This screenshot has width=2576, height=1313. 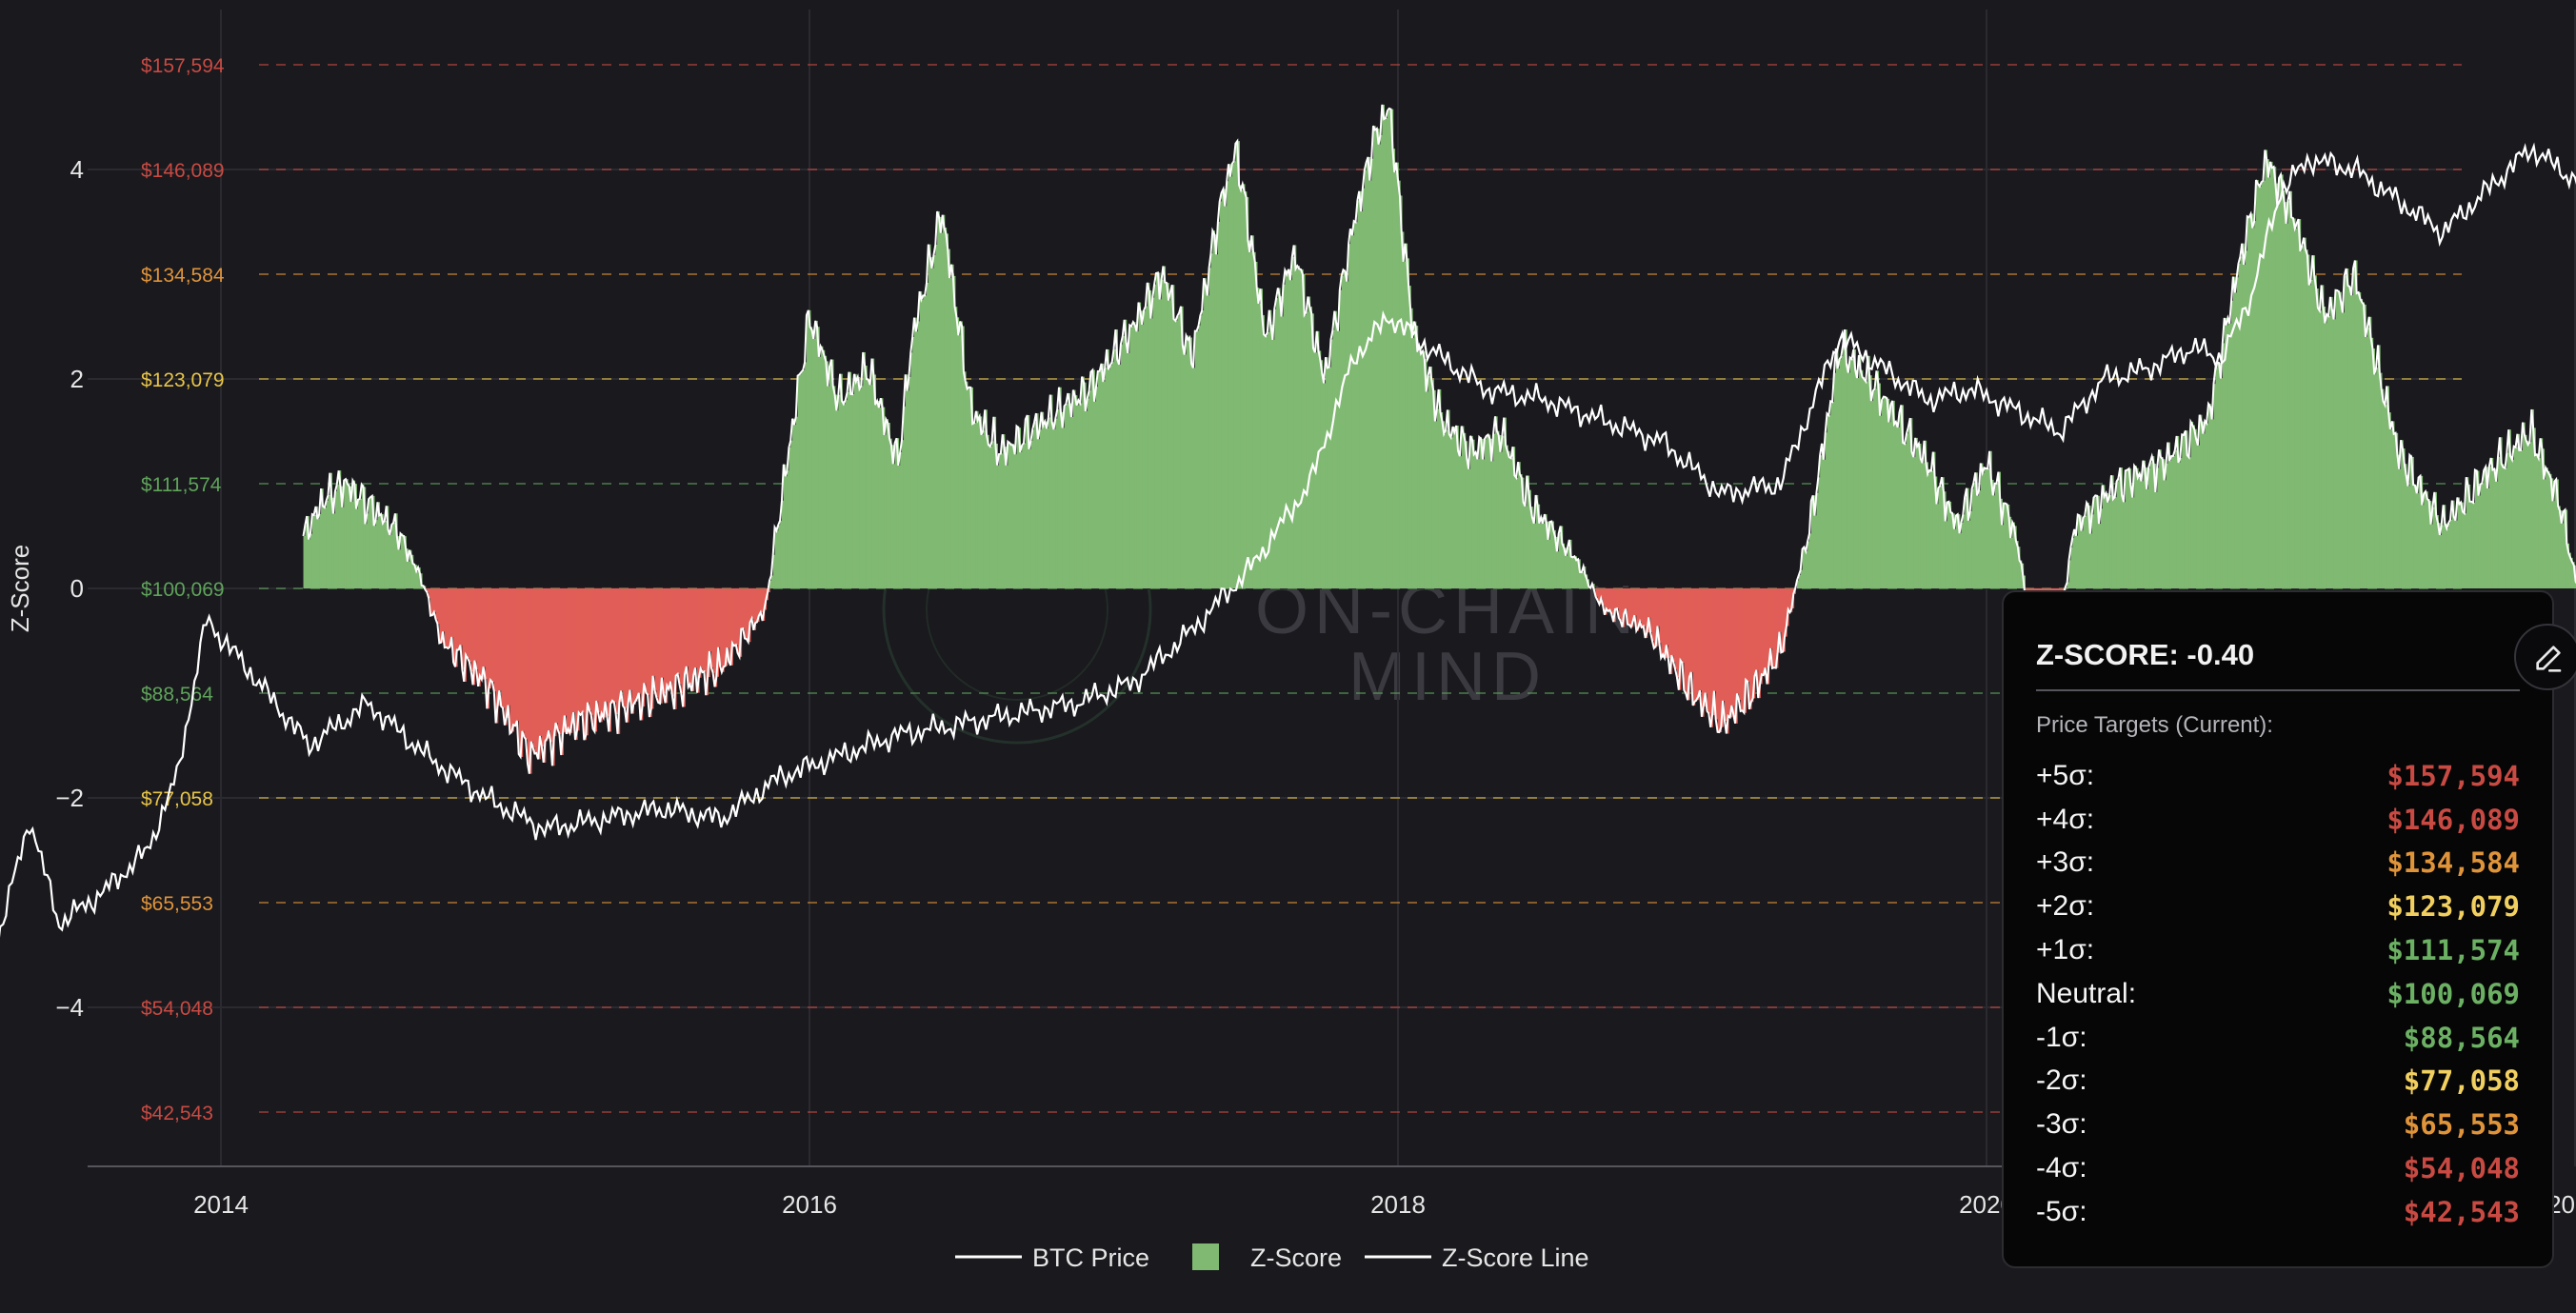 I want to click on legend: BTC Price Z-Score Z-Score Line, so click(x=1272, y=1257).